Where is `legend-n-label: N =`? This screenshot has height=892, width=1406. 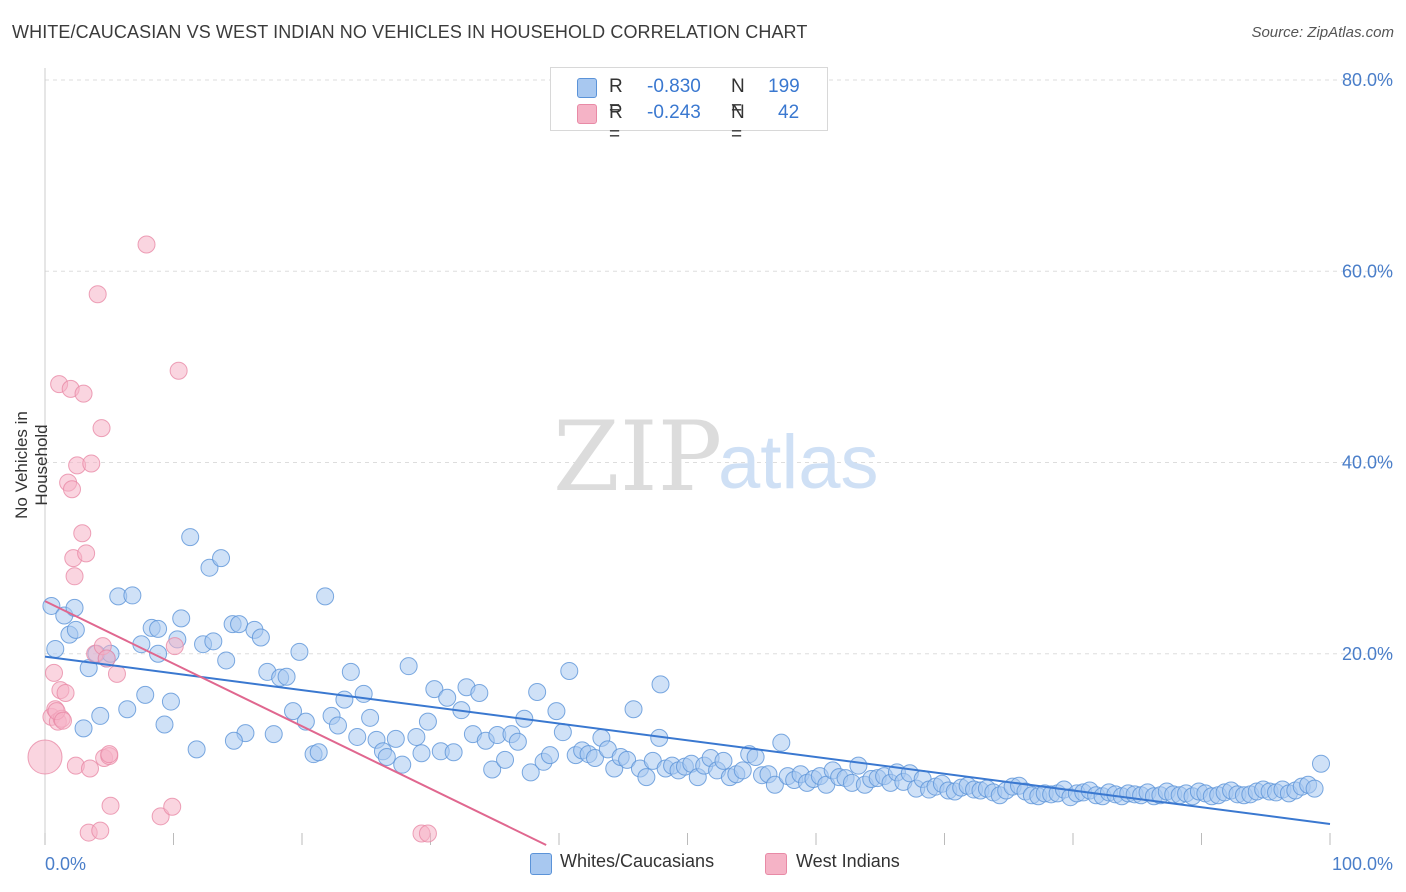 legend-n-label: N = is located at coordinates (738, 97).